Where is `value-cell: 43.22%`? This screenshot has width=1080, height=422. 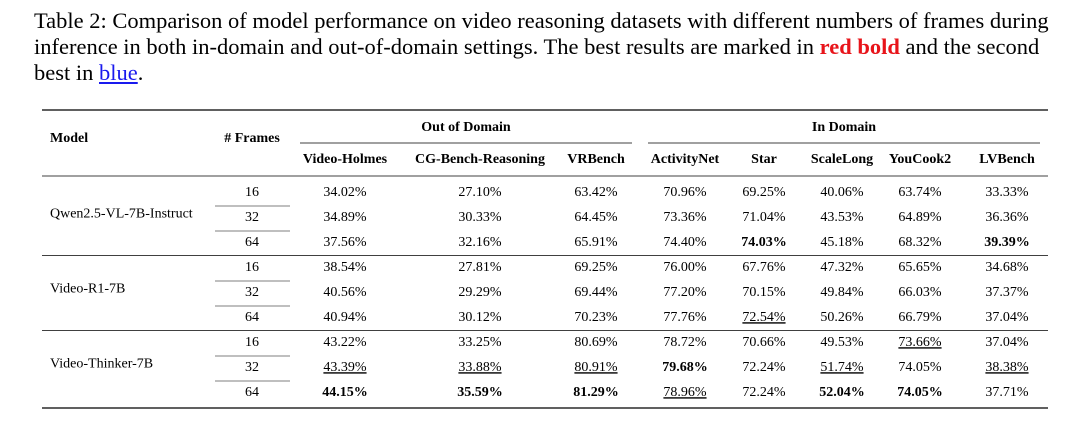 value-cell: 43.22% is located at coordinates (345, 342).